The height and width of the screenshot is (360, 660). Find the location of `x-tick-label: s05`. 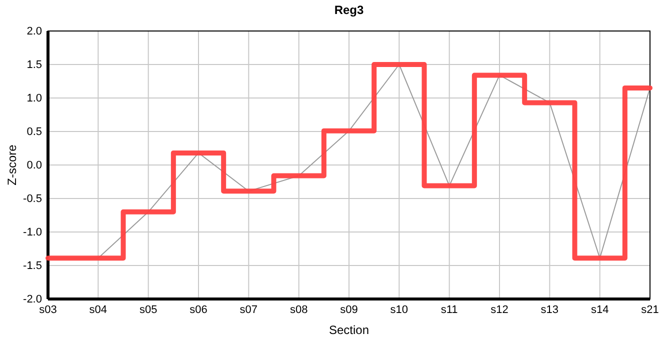

x-tick-label: s05 is located at coordinates (148, 310).